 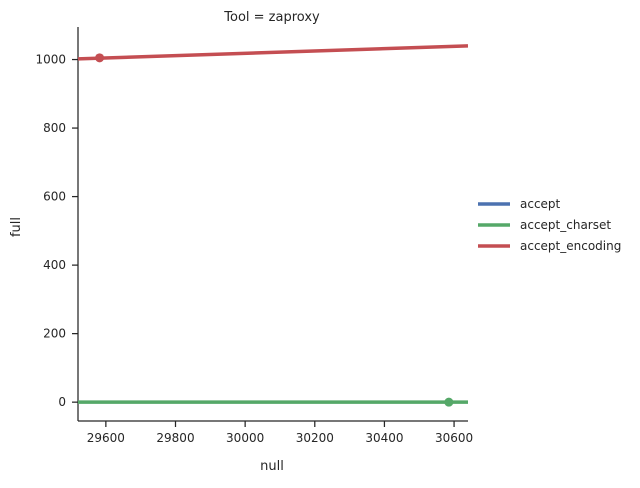 What do you see at coordinates (384, 438) in the screenshot?
I see `x-tick-label: 30400` at bounding box center [384, 438].